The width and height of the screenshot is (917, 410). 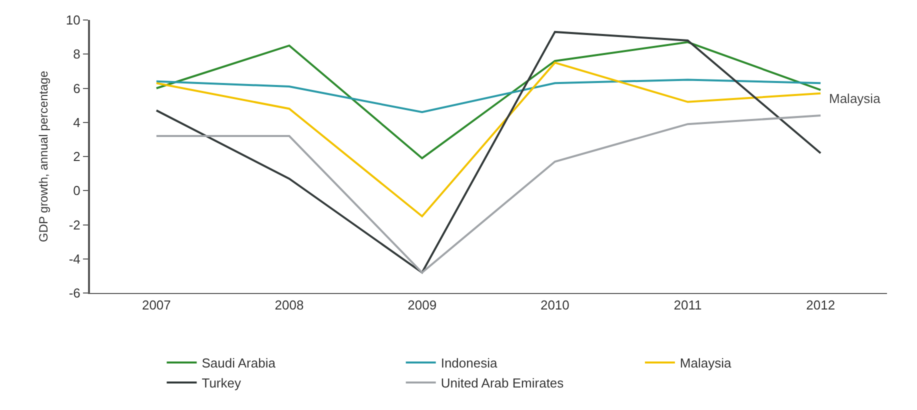 I want to click on annotation: Malaysia, so click(x=855, y=98).